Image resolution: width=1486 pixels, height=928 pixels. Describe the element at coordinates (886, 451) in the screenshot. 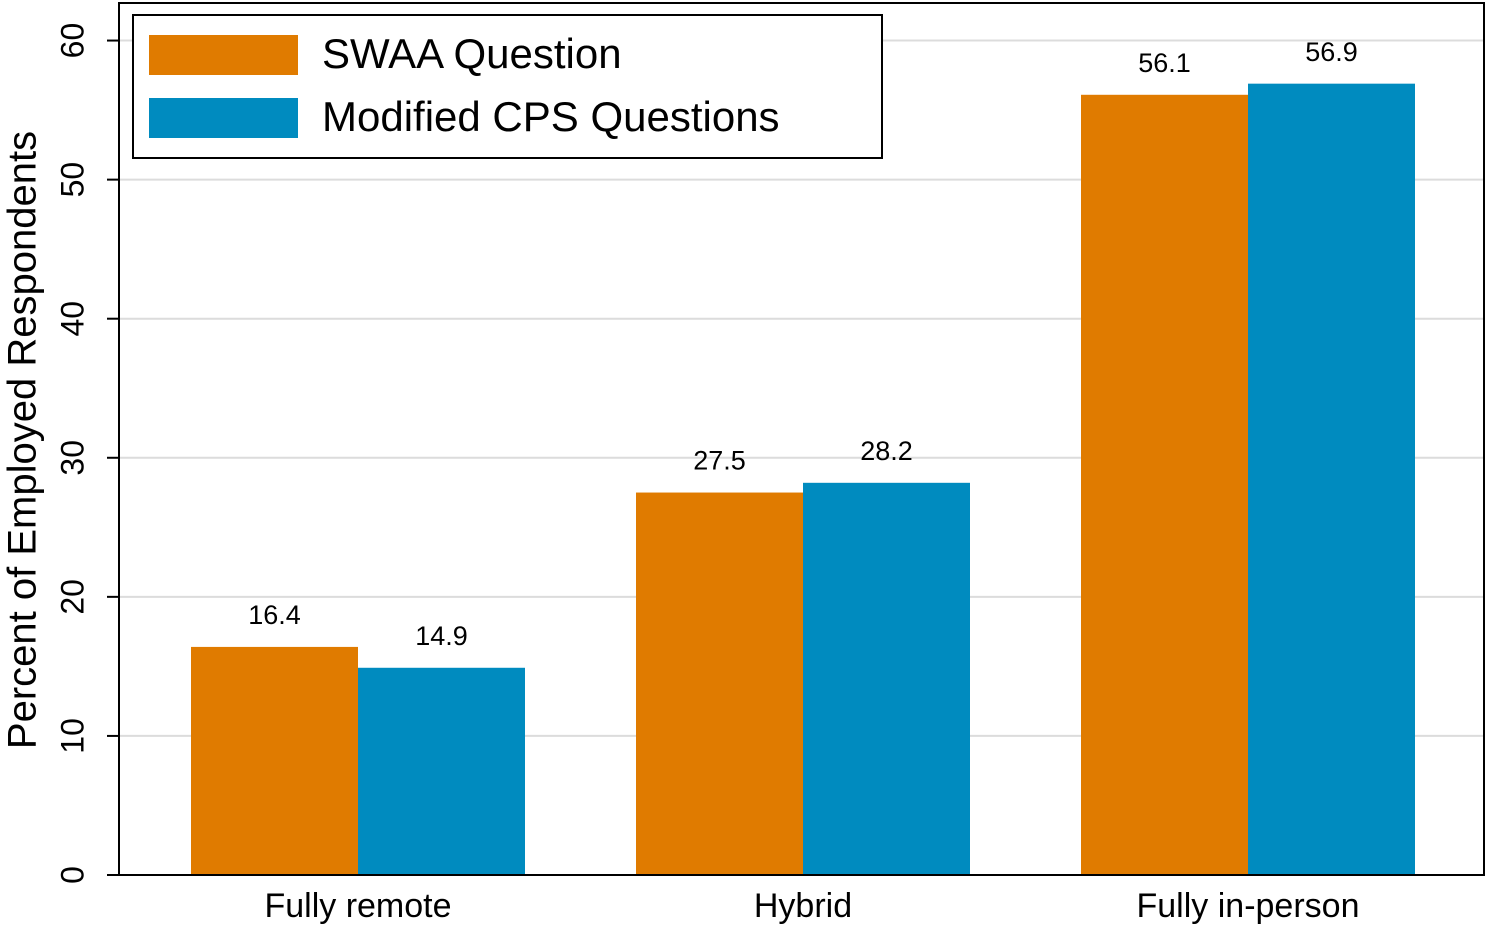

I see `value-label: 28.2` at that location.